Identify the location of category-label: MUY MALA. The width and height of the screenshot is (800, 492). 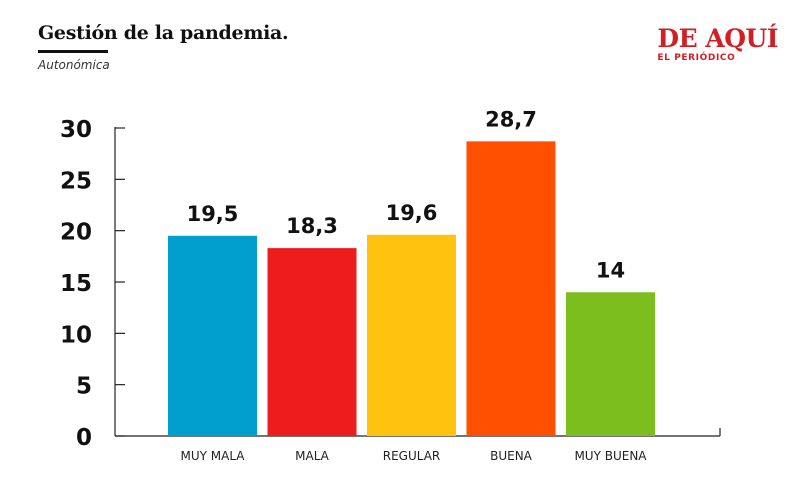
(212, 456).